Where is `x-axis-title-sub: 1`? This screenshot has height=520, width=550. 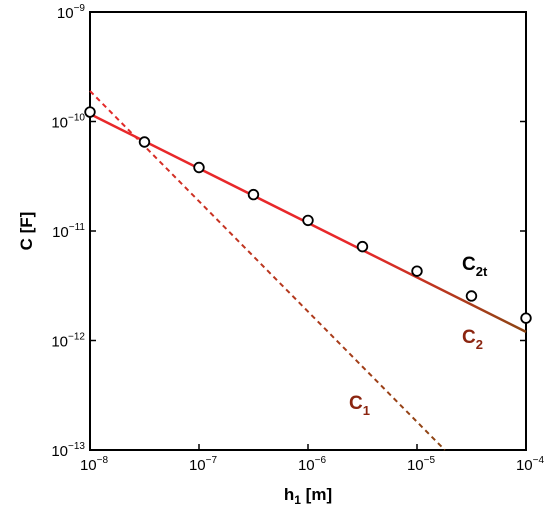
x-axis-title-sub: 1 is located at coordinates (297, 500).